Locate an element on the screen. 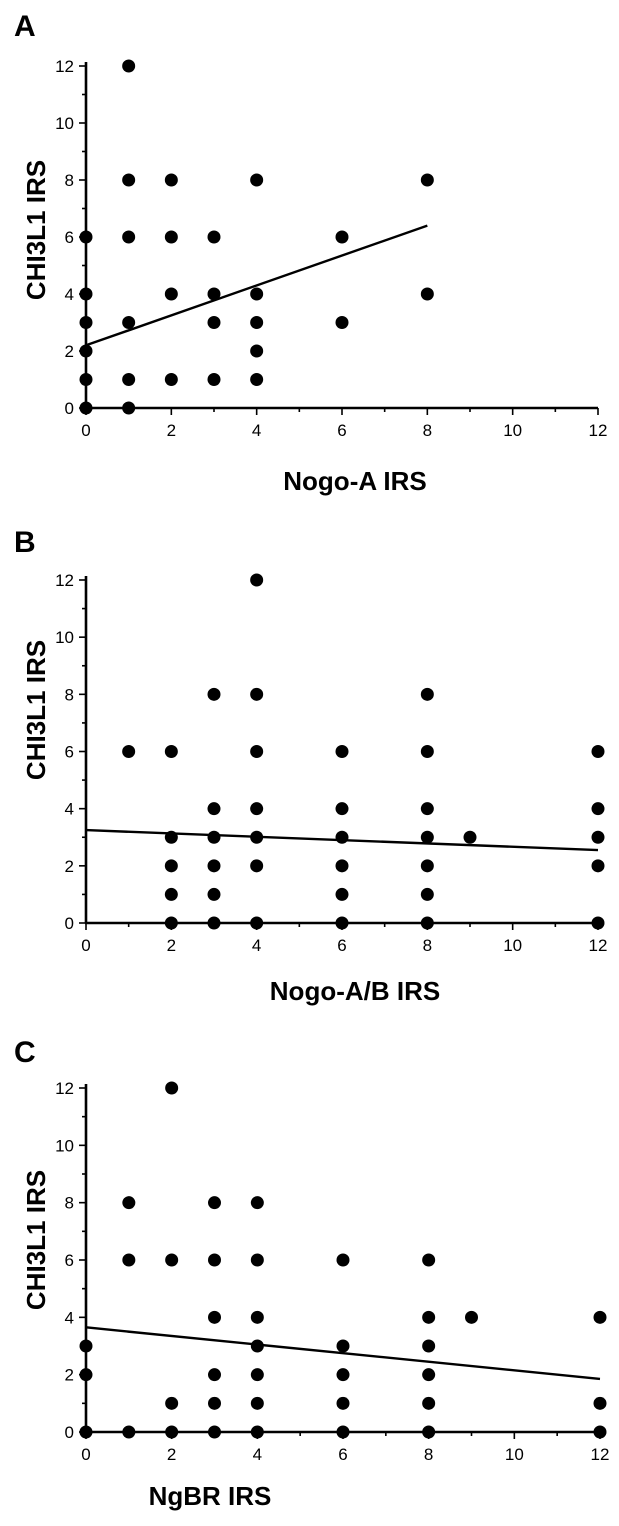  panel-a-x-tick-label: 12 is located at coordinates (598, 430).